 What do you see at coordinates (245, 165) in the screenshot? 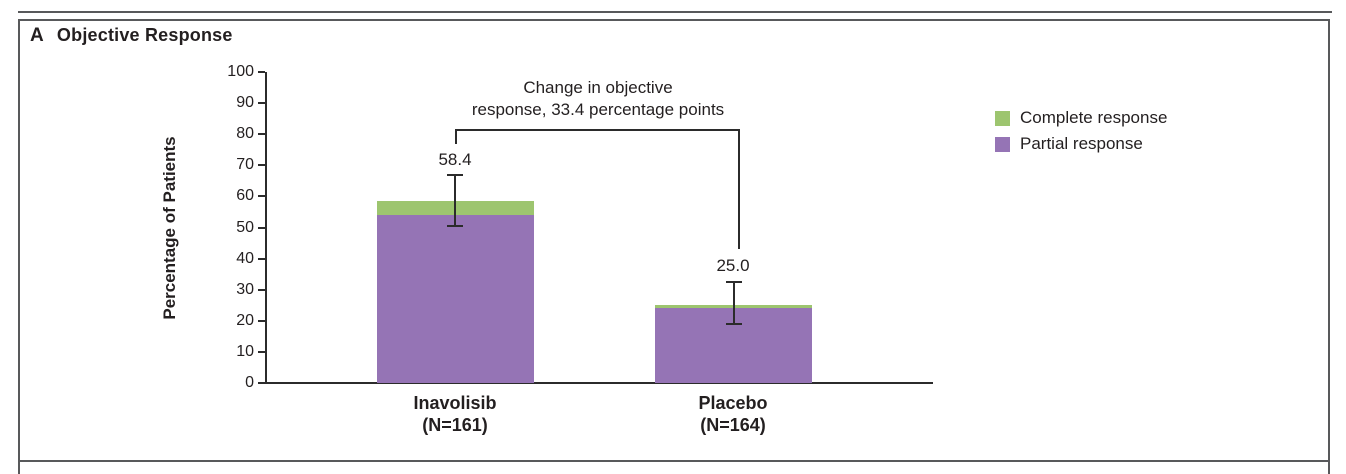
I see `y-tick-label: 70` at bounding box center [245, 165].